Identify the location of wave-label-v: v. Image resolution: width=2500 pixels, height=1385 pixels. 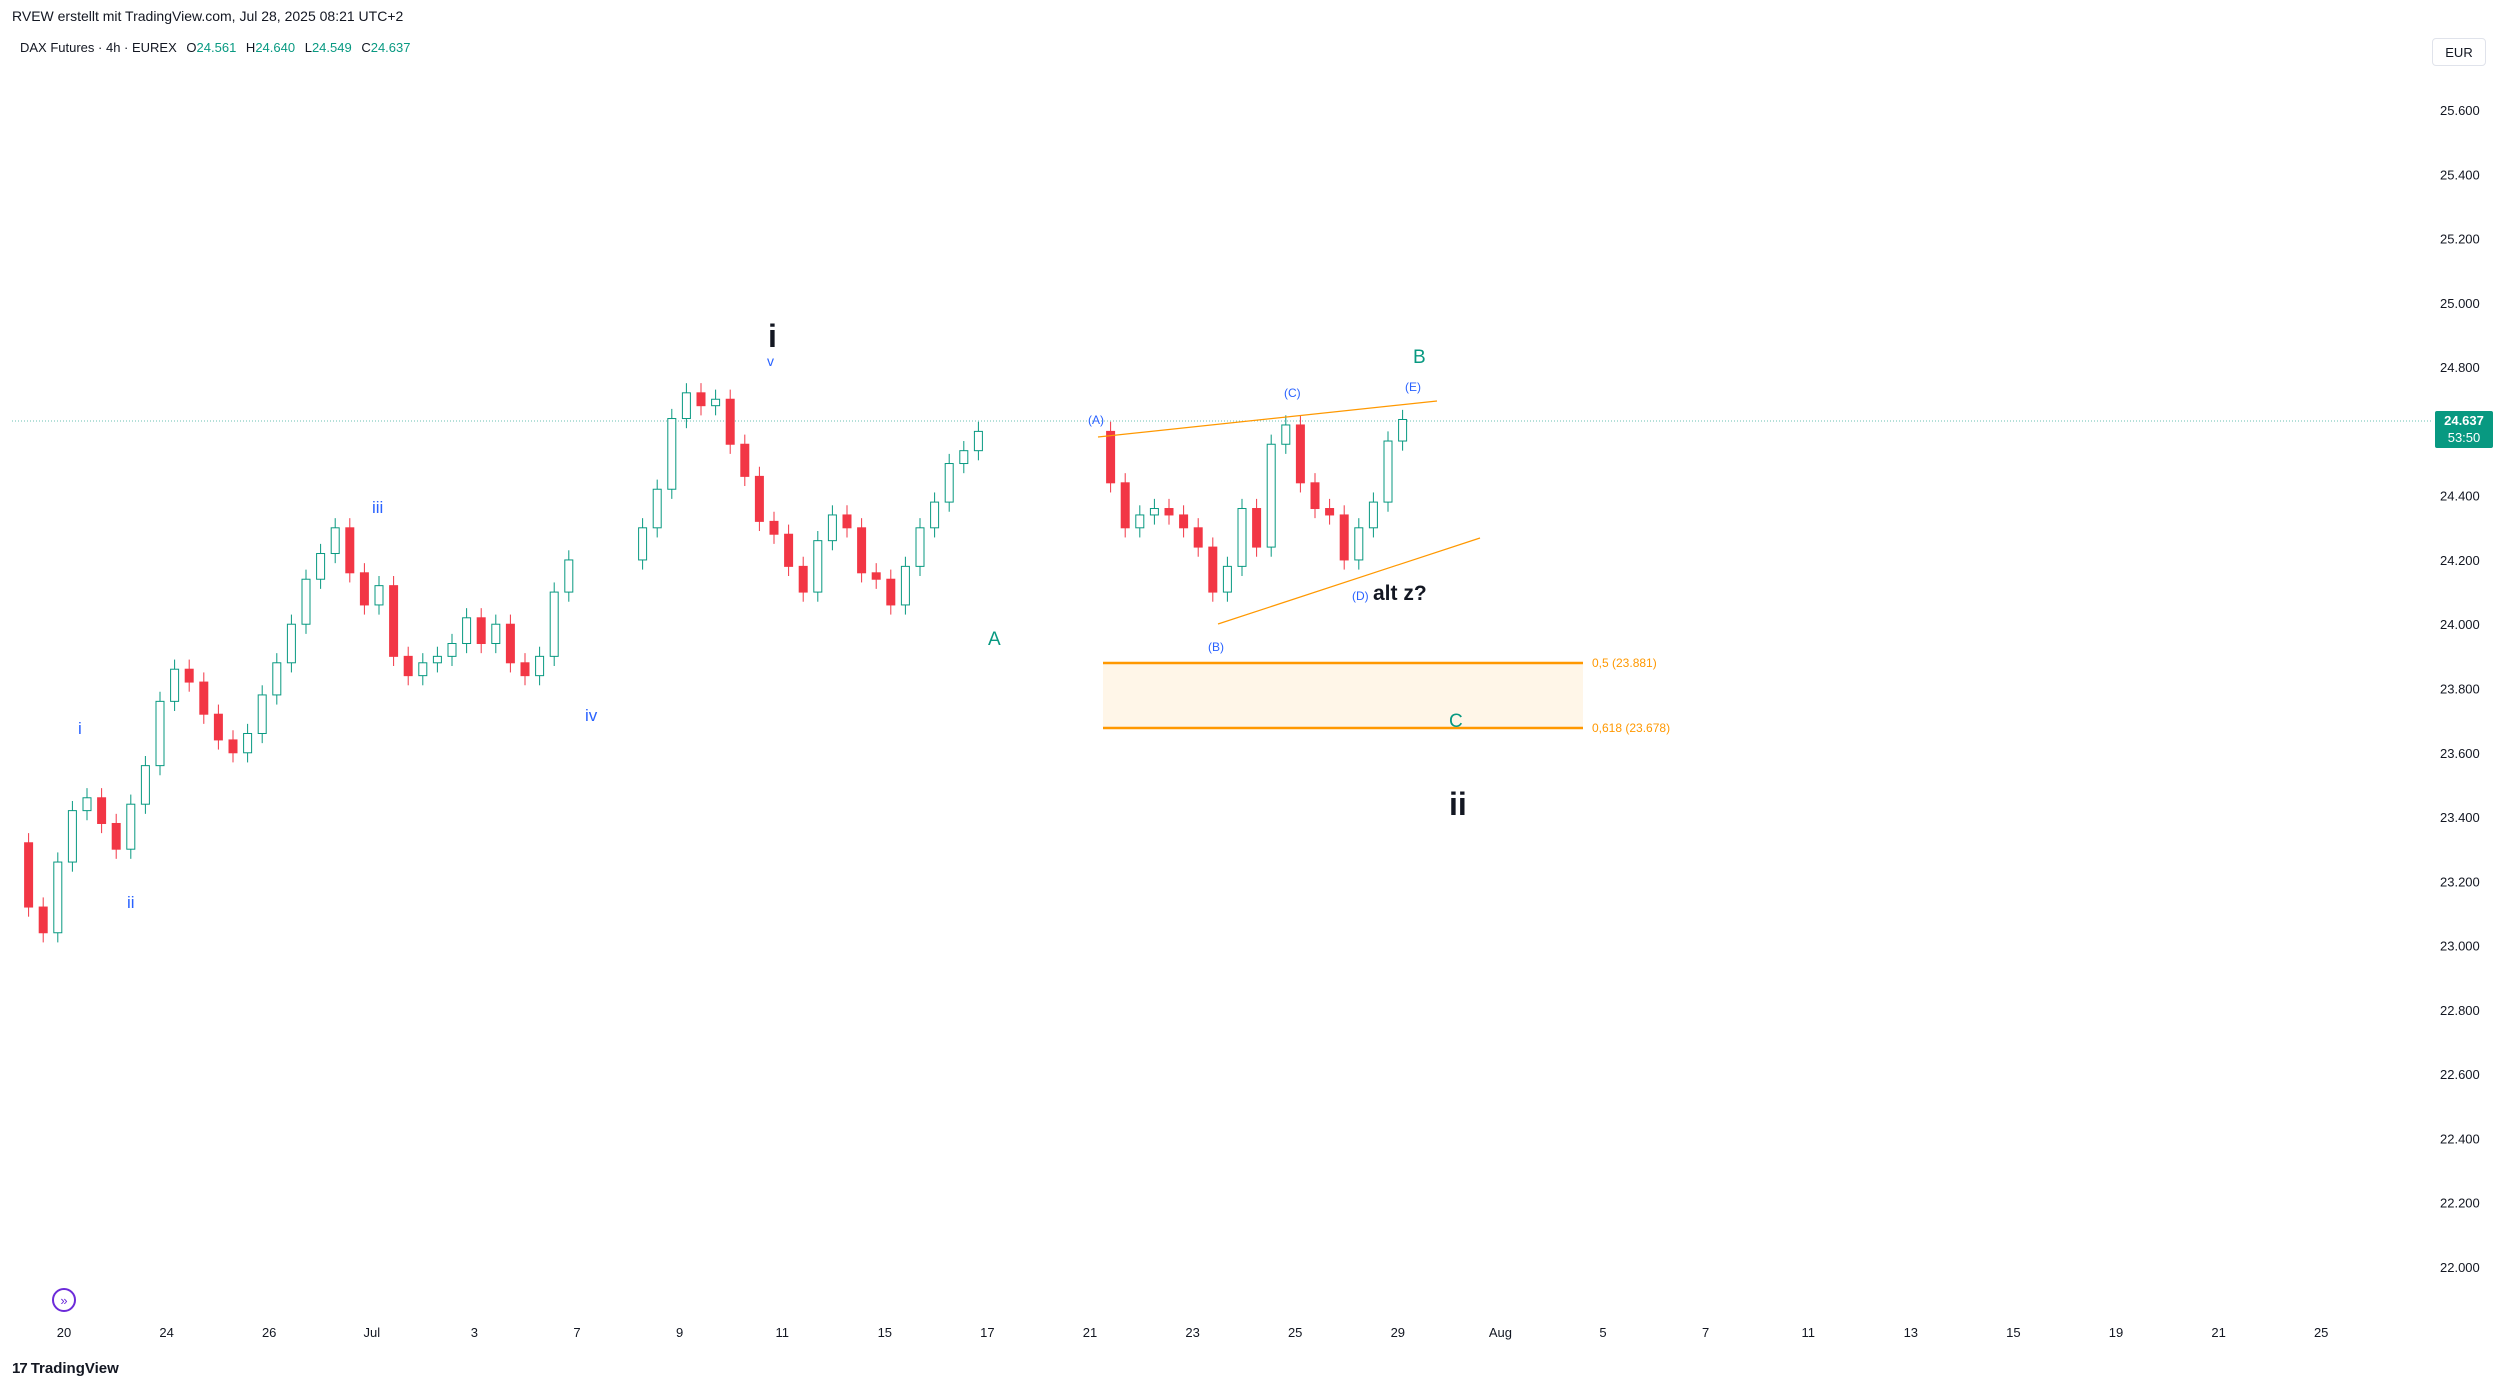
(770, 361).